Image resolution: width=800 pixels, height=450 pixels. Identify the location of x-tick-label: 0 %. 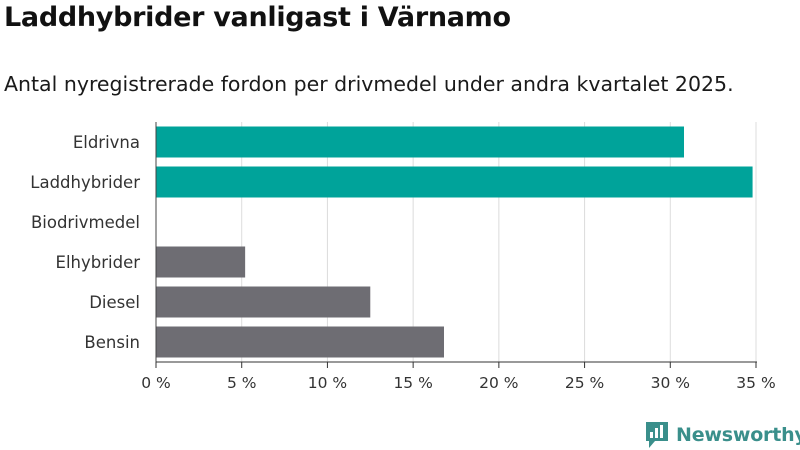
(156, 383).